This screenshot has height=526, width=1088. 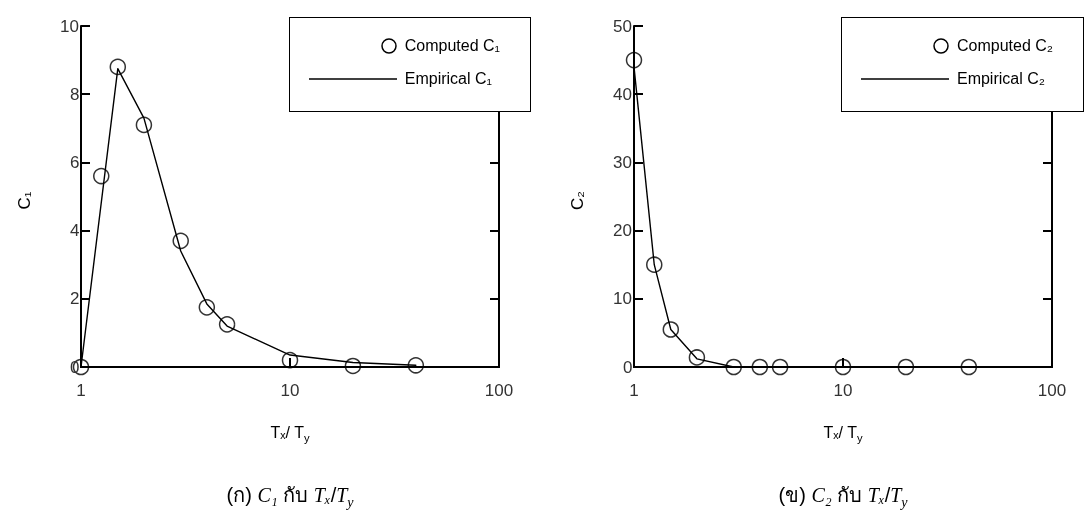 What do you see at coordinates (962, 64) in the screenshot?
I see `legend: Computed C₂ Empirical C₂` at bounding box center [962, 64].